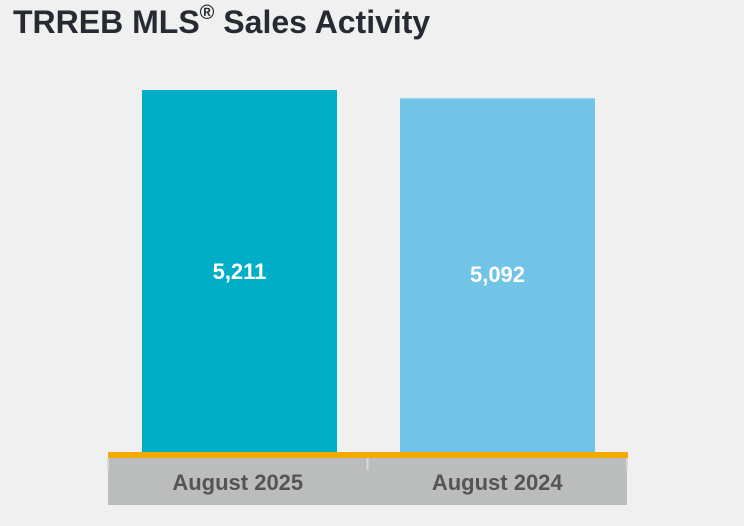 This screenshot has width=744, height=526. What do you see at coordinates (237, 482) in the screenshot?
I see `category-label: August 2025` at bounding box center [237, 482].